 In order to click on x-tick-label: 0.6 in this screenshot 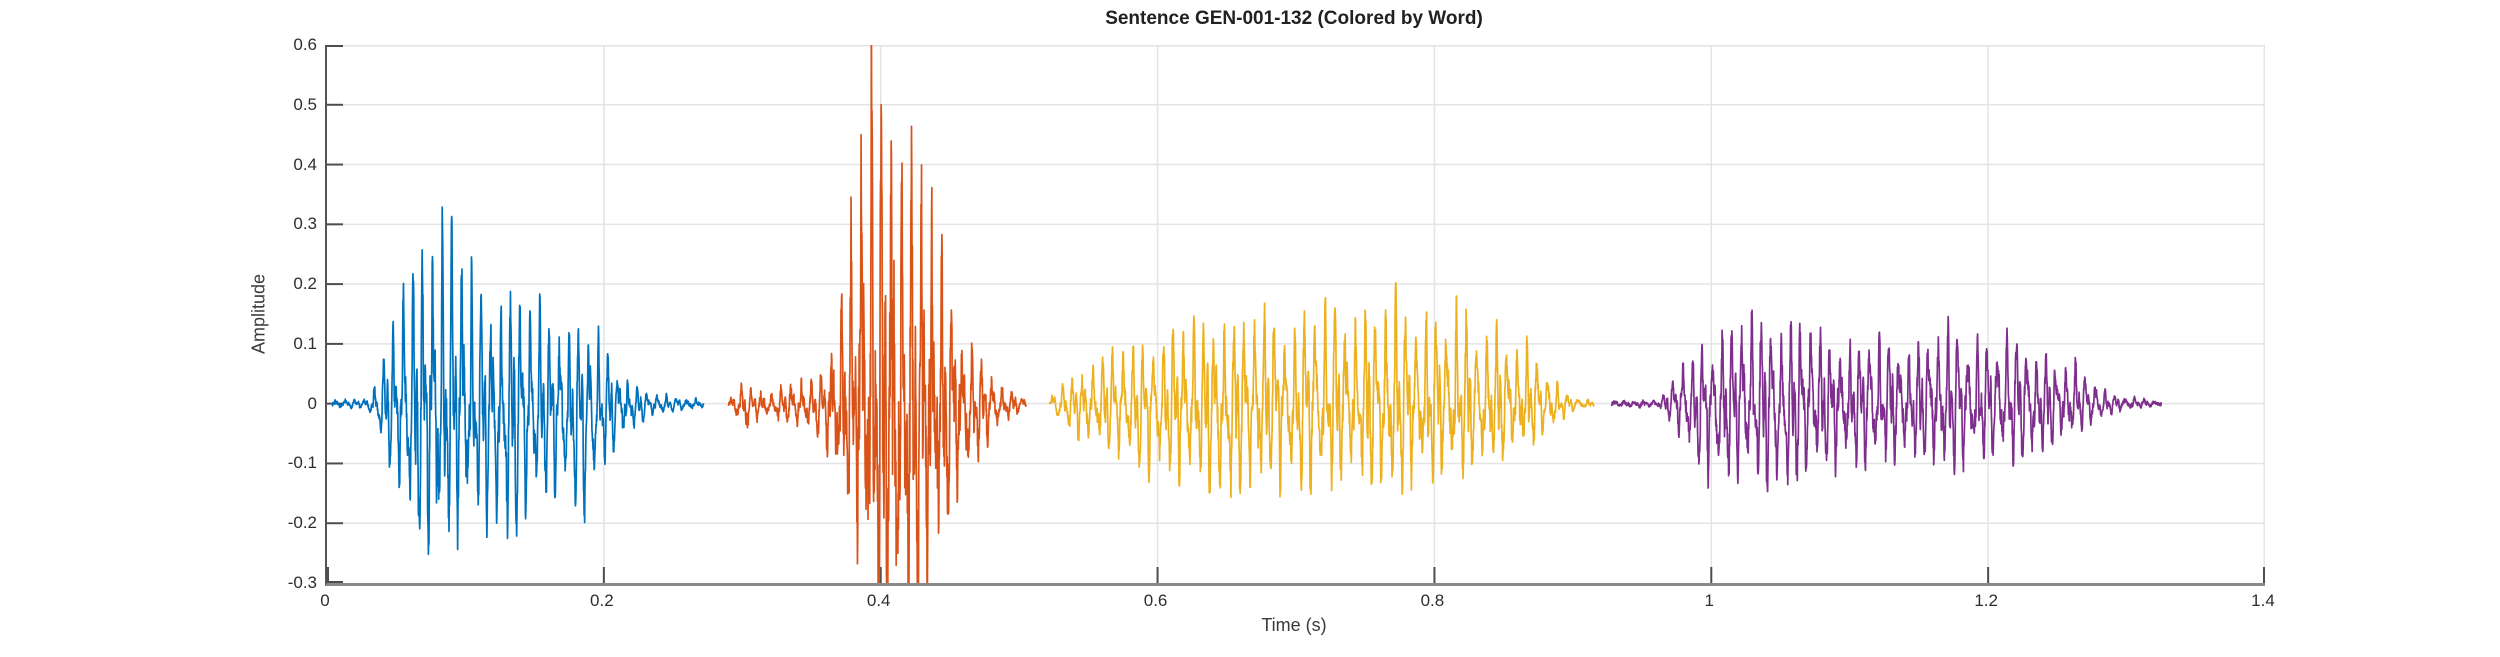, I will do `click(1155, 600)`.